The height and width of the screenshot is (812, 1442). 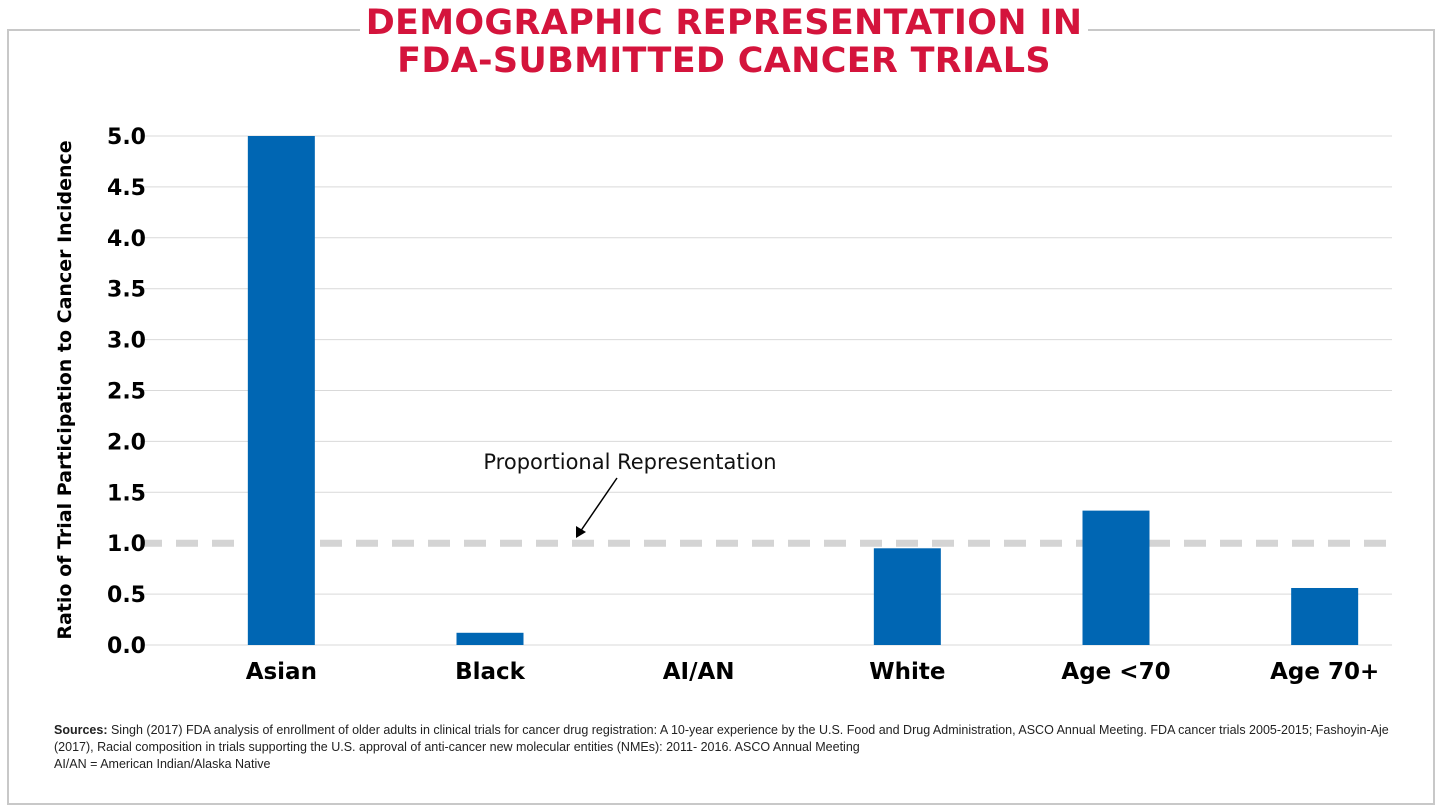 What do you see at coordinates (724, 23) in the screenshot?
I see `title-line-1: DEMOGRAPHIC REPRESENTATION IN` at bounding box center [724, 23].